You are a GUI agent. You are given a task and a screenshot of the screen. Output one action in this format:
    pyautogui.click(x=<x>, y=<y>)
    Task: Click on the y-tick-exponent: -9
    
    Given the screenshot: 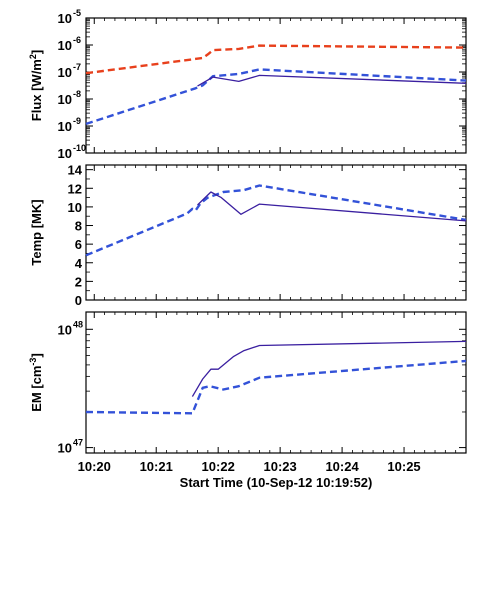 What is the action you would take?
    pyautogui.click(x=77, y=121)
    